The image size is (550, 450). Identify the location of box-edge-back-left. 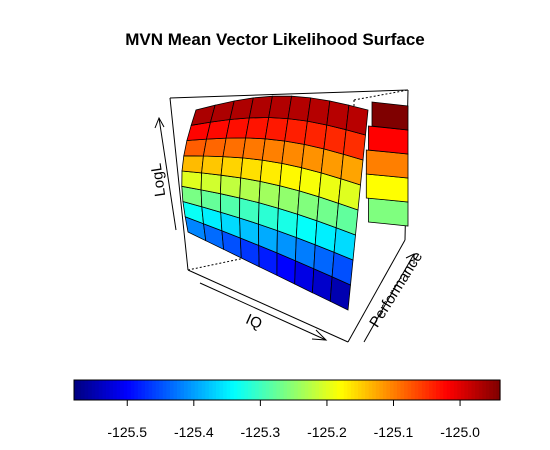
(179, 184).